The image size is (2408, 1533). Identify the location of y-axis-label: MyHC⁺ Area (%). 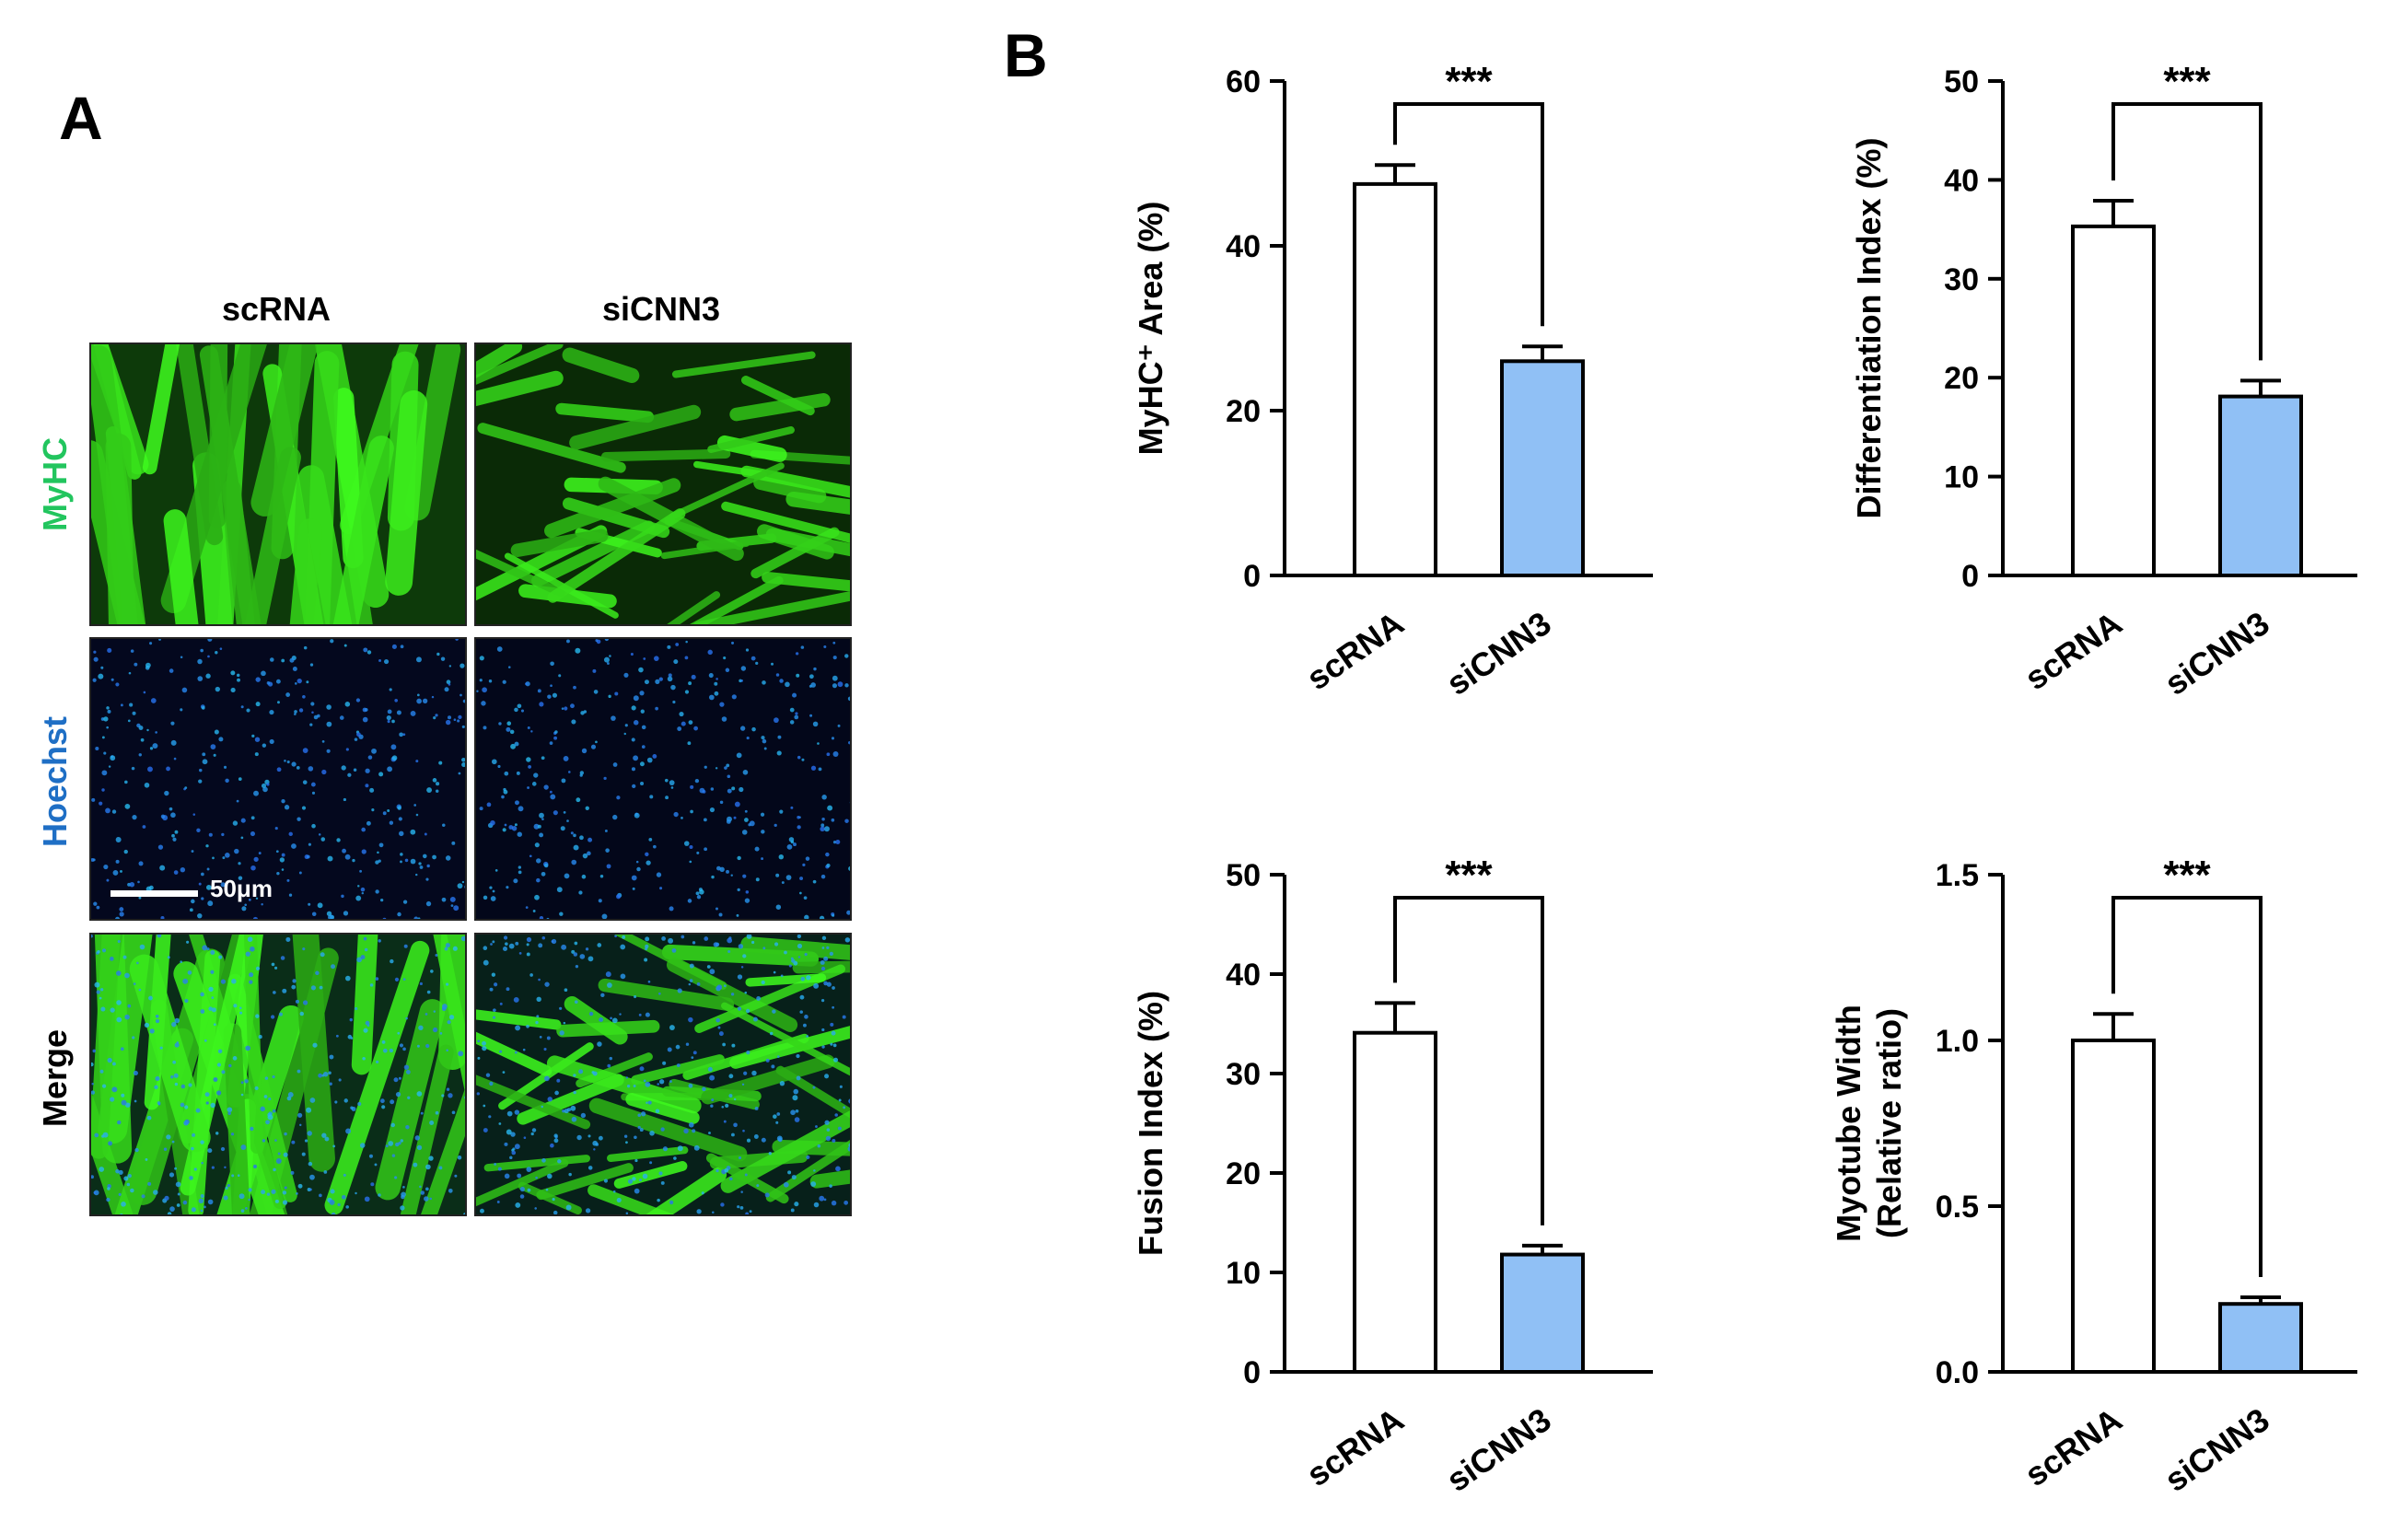
(1150, 329).